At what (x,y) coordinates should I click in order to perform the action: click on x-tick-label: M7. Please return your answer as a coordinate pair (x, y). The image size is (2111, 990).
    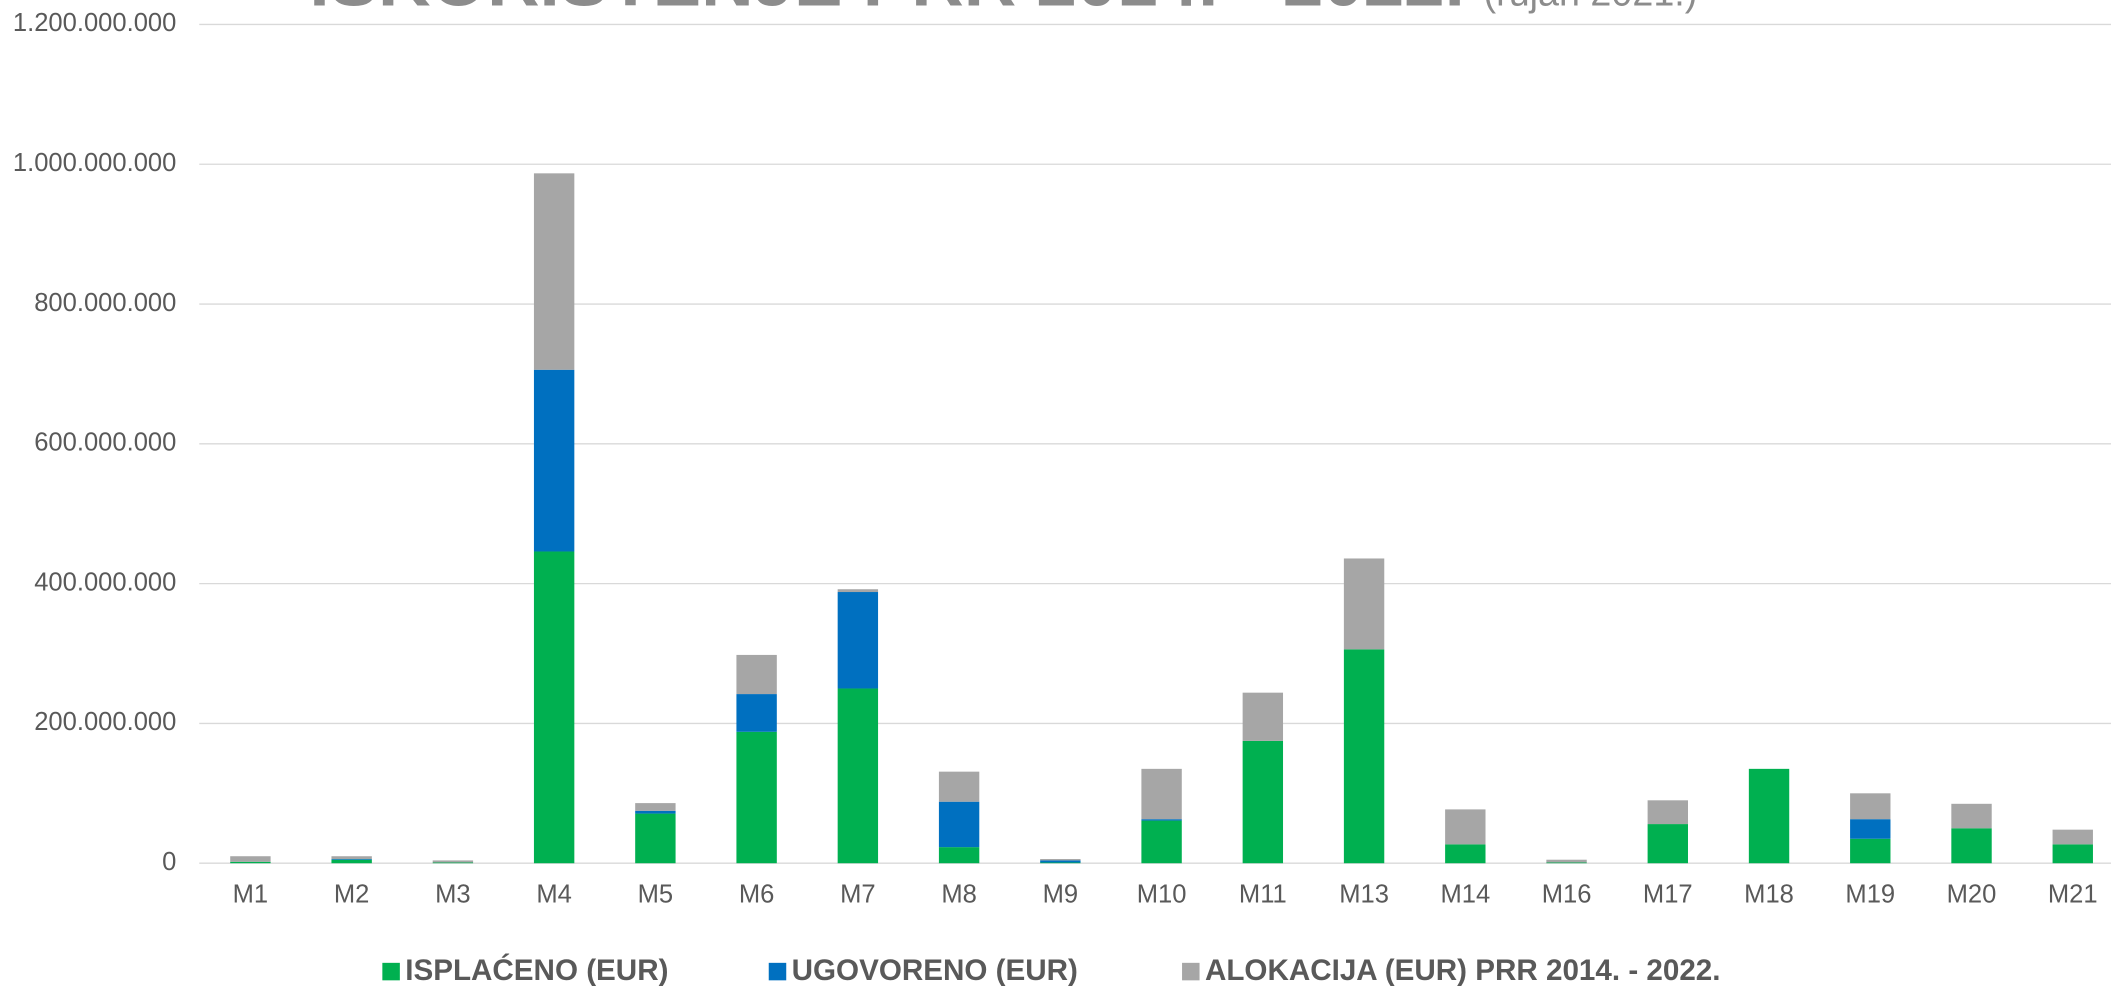
    Looking at the image, I should click on (858, 894).